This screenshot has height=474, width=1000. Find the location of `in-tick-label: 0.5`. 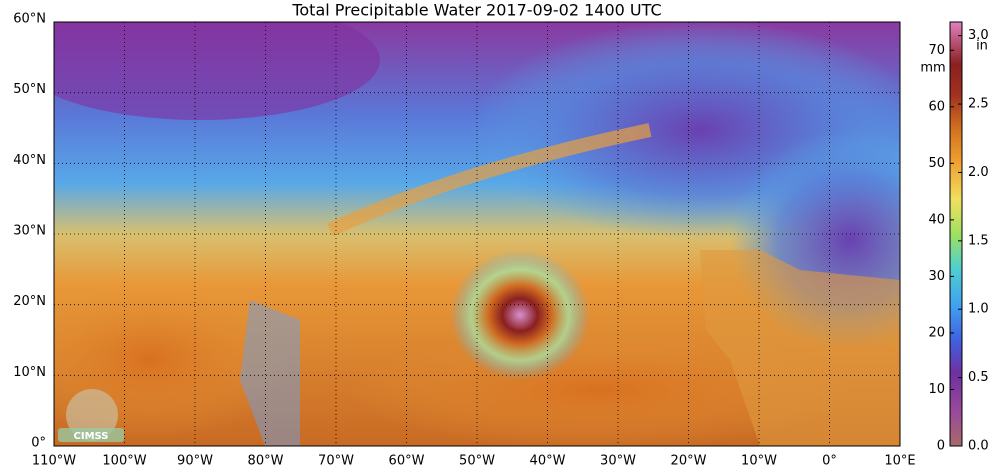

in-tick-label: 0.5 is located at coordinates (978, 377).